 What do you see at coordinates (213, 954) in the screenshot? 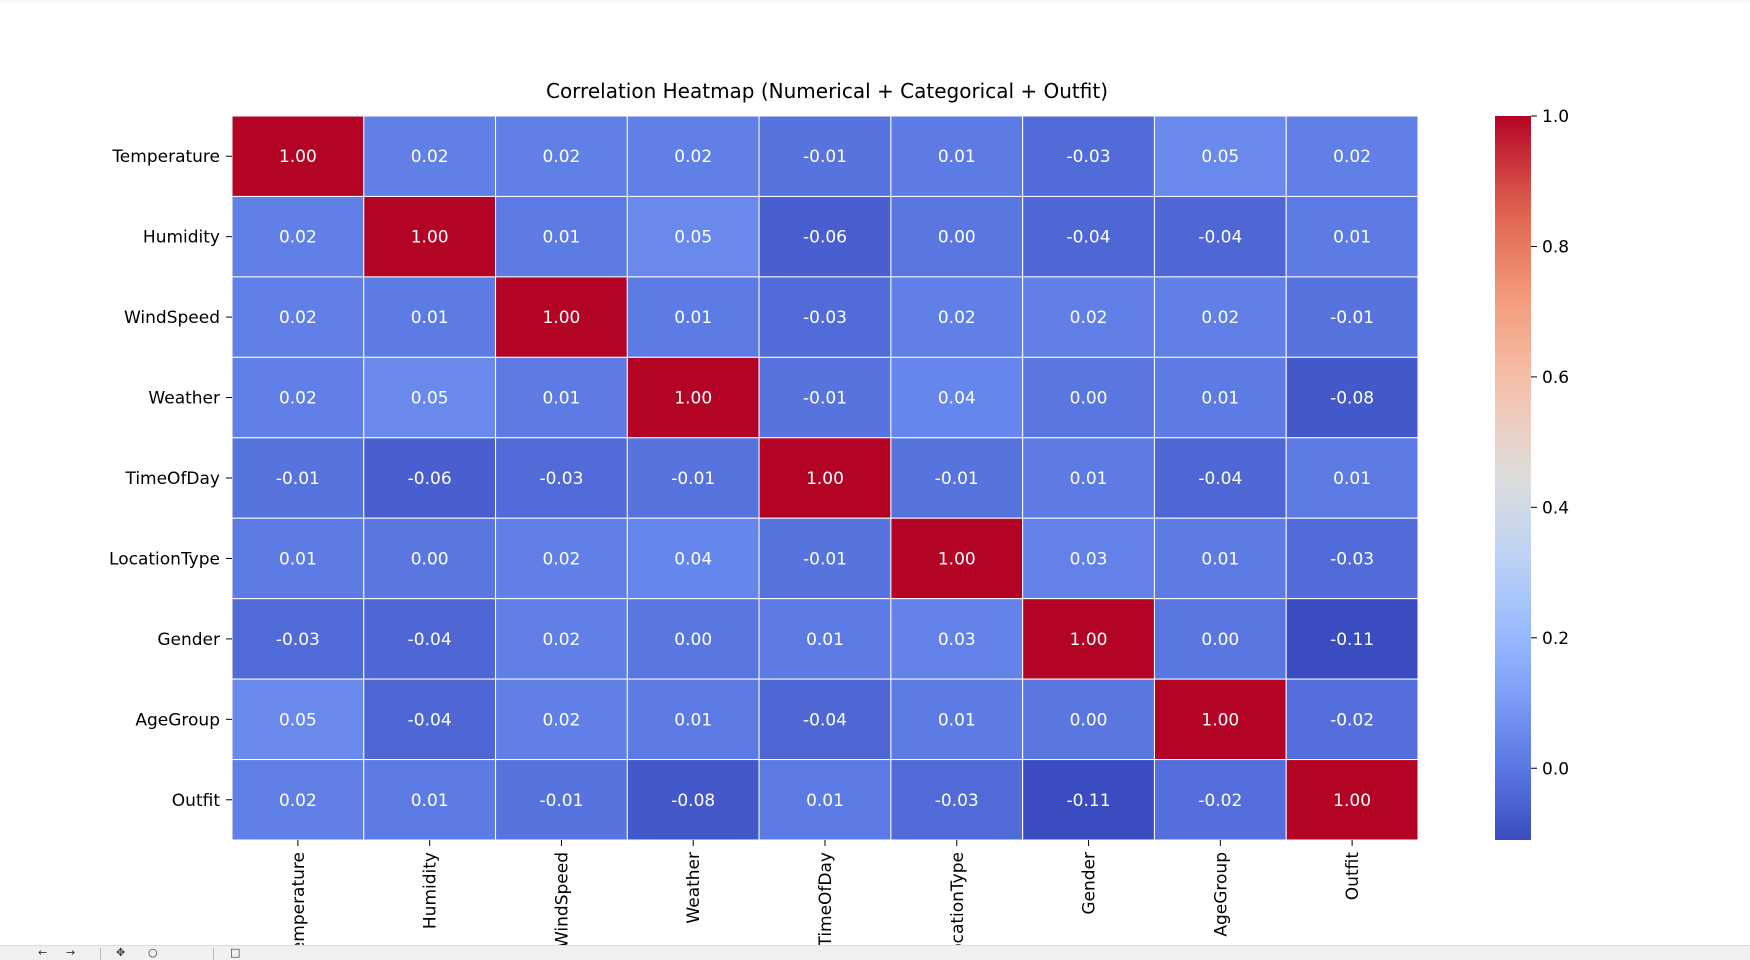
I see `toolbar-separator` at bounding box center [213, 954].